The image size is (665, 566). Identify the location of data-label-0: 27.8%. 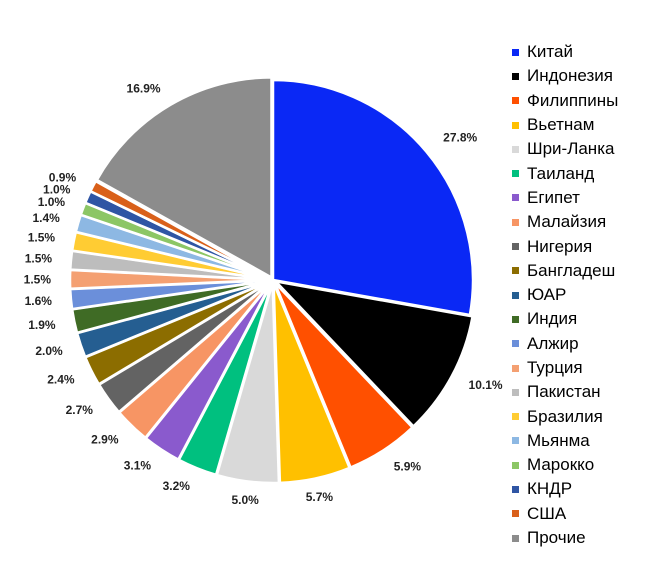
(460, 137).